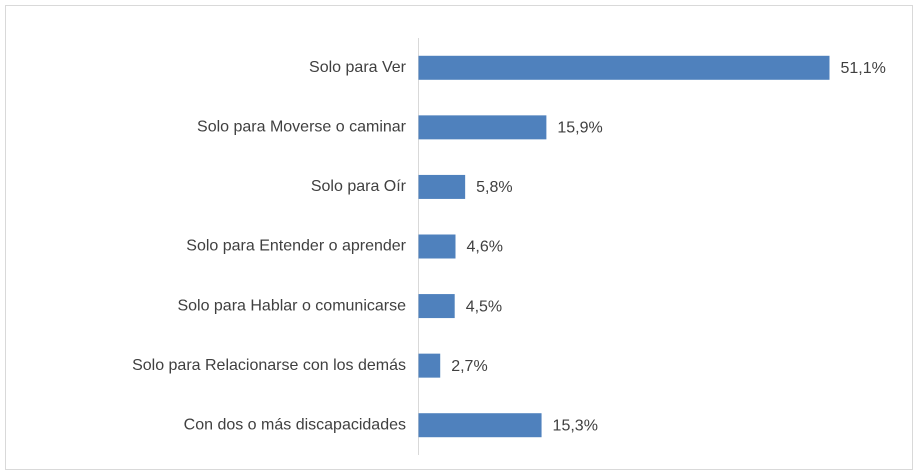 This screenshot has height=476, width=918. What do you see at coordinates (469, 366) in the screenshot?
I see `data-label: 2,7%` at bounding box center [469, 366].